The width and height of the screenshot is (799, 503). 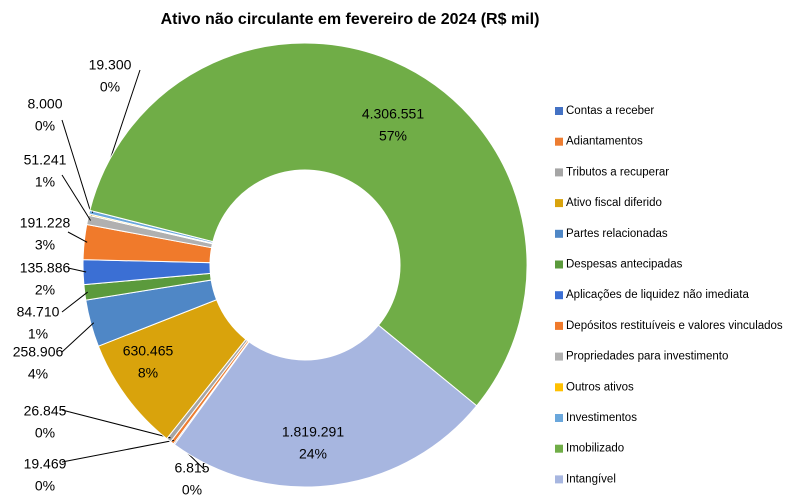 What do you see at coordinates (610, 111) in the screenshot?
I see `legend-label: Contas a receber` at bounding box center [610, 111].